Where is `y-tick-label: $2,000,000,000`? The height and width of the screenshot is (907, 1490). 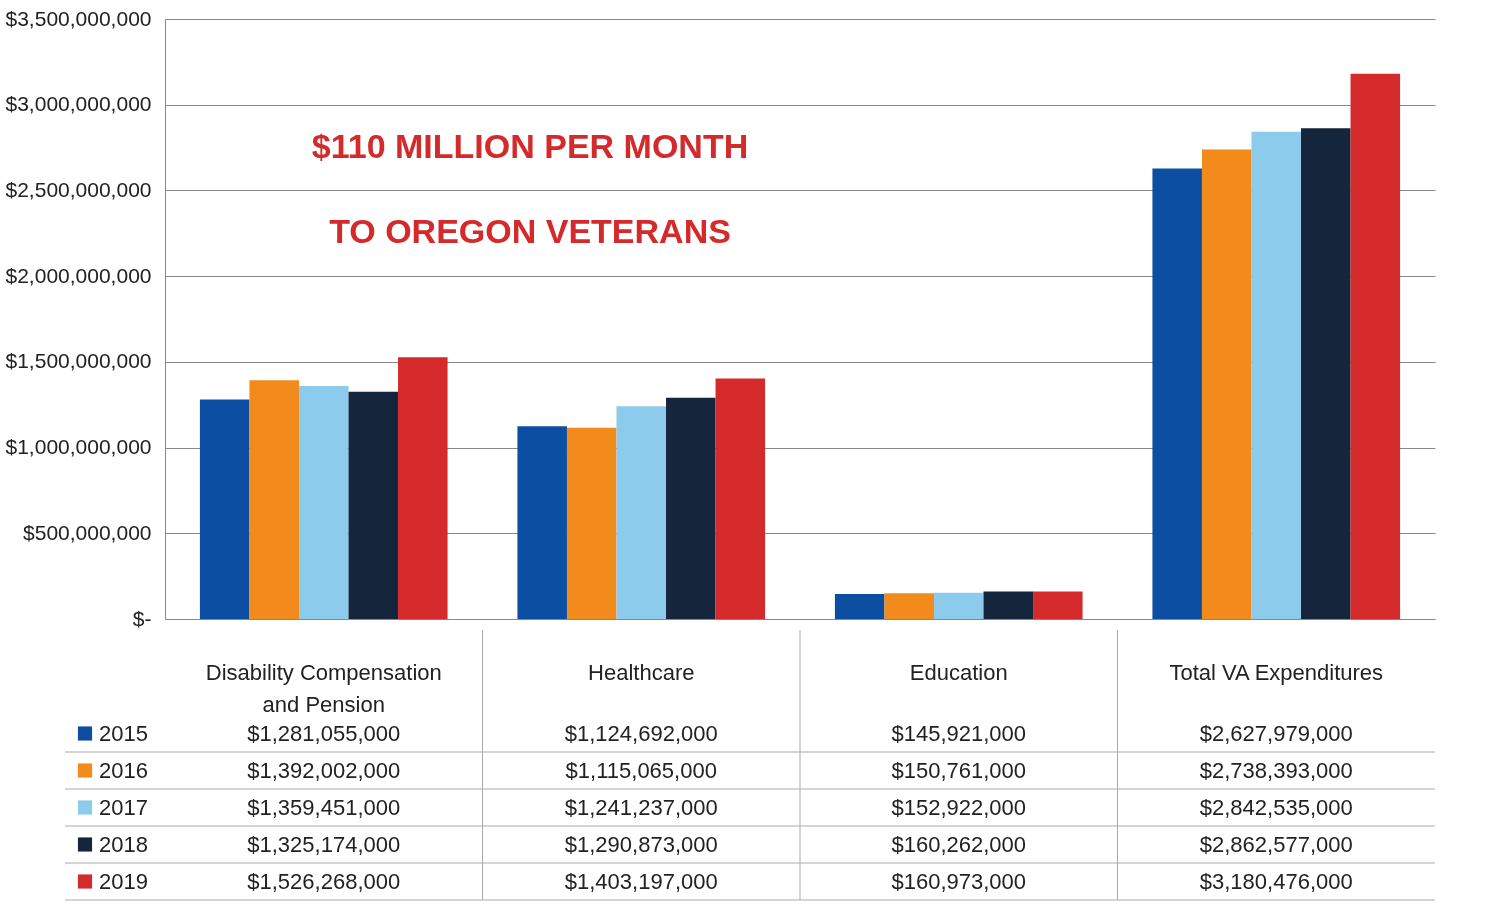 y-tick-label: $2,000,000,000 is located at coordinates (78, 275).